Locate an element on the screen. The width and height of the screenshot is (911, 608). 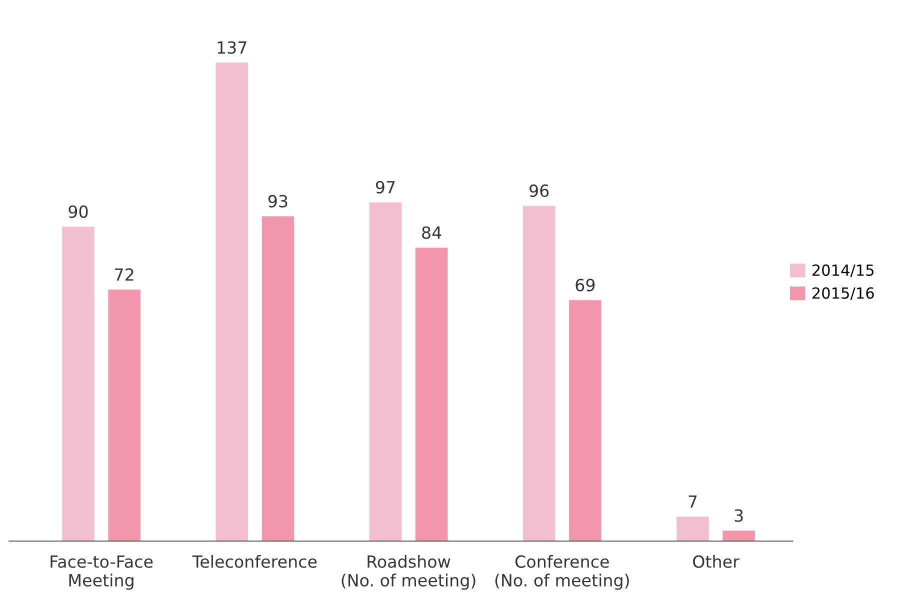
data-label: 137 is located at coordinates (232, 47).